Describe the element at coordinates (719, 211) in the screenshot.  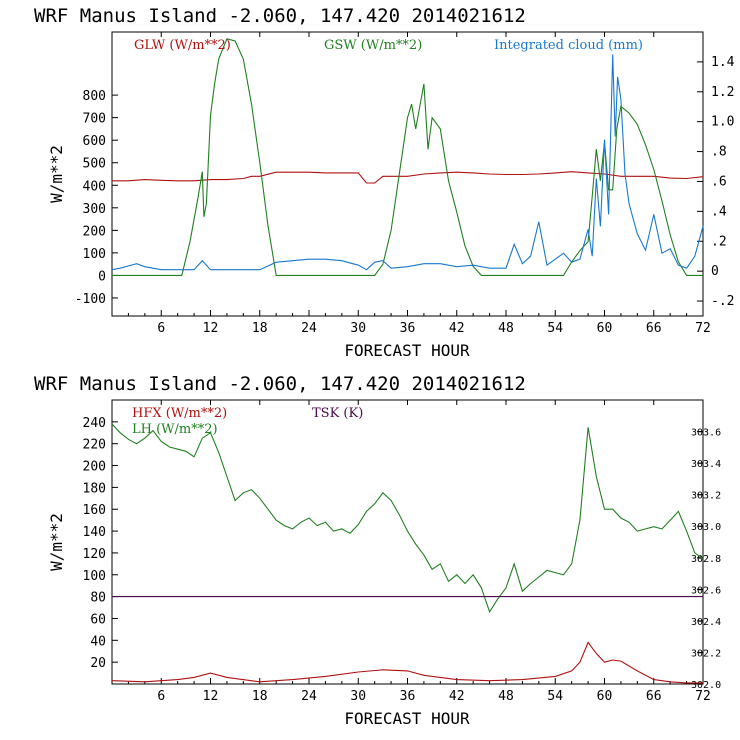
I see `y2-tick-label: .4` at that location.